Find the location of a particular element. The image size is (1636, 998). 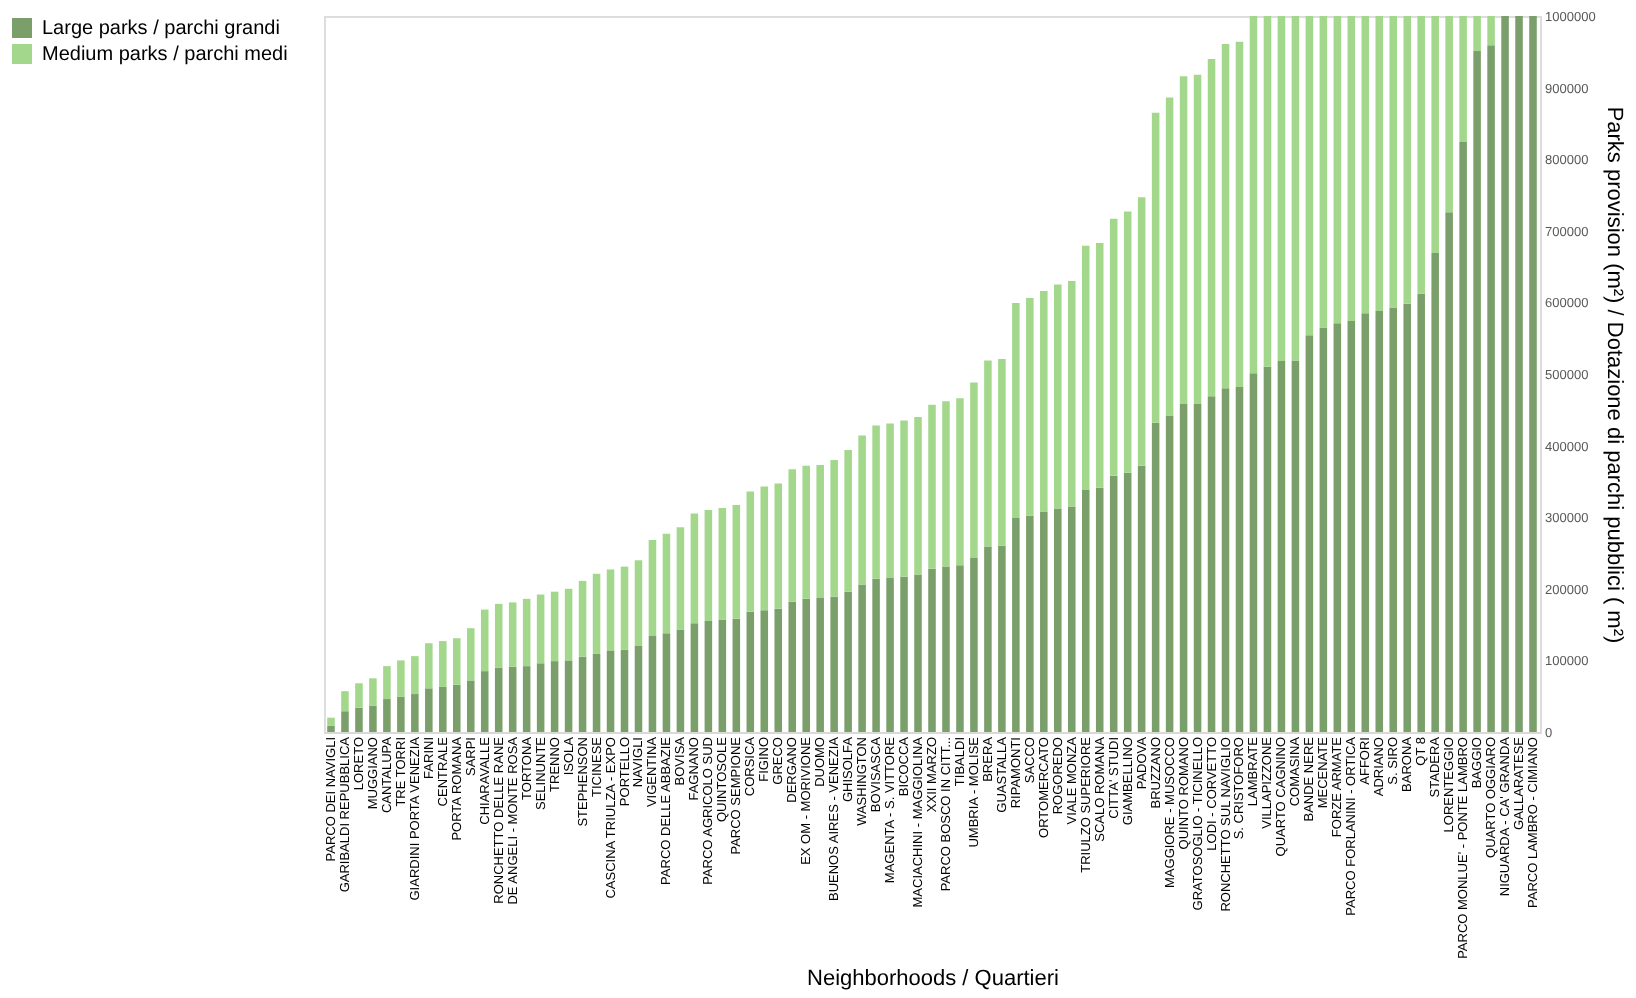

y-axis-title: Parks provision (m²) / Dotazione di parchi pubblici ( m²) is located at coordinates (1613, 375).